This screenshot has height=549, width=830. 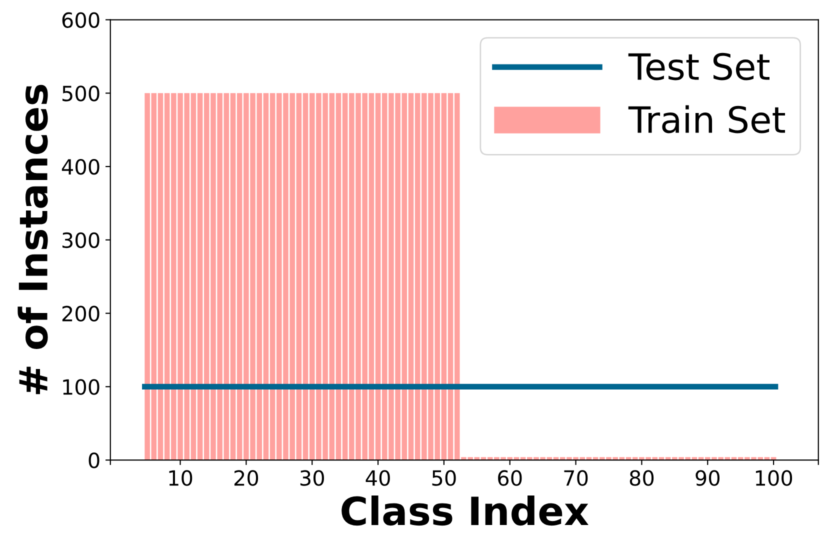 I want to click on y-tick-label: 100, so click(x=81, y=387).